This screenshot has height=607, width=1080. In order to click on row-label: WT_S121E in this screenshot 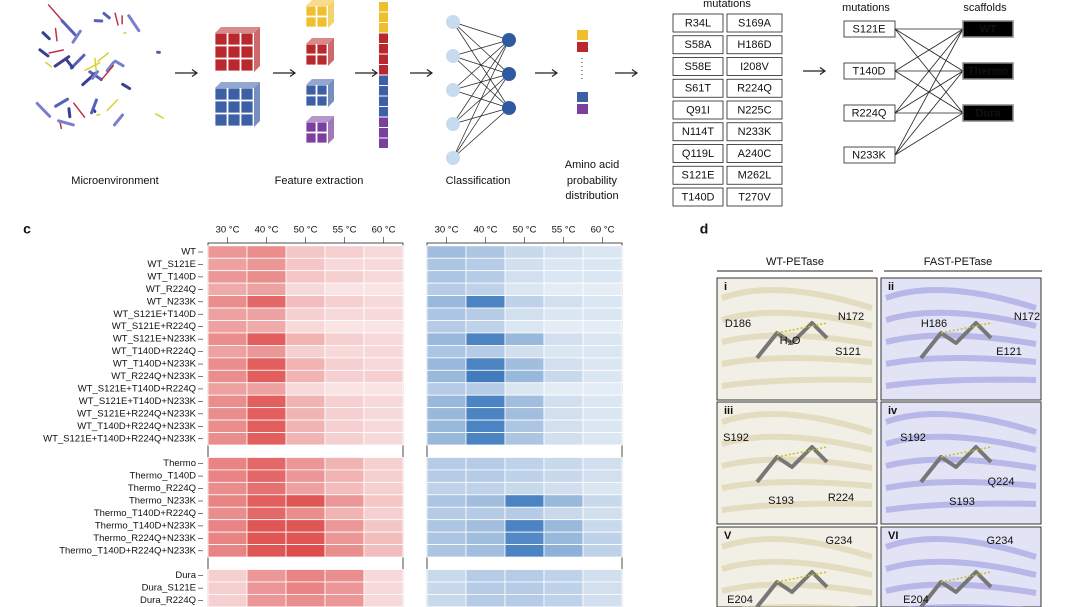, I will do `click(171, 264)`.